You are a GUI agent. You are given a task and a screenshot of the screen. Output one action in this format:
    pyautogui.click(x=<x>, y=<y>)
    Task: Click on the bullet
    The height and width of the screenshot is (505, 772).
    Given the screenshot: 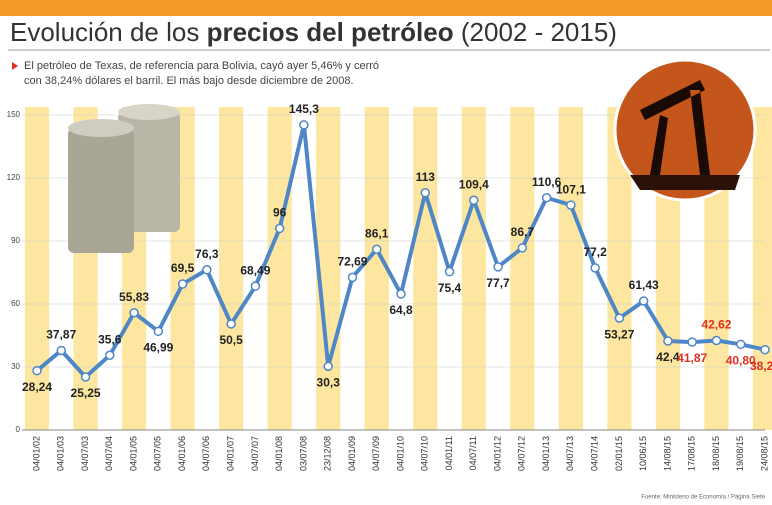 What is the action you would take?
    pyautogui.click(x=15, y=66)
    